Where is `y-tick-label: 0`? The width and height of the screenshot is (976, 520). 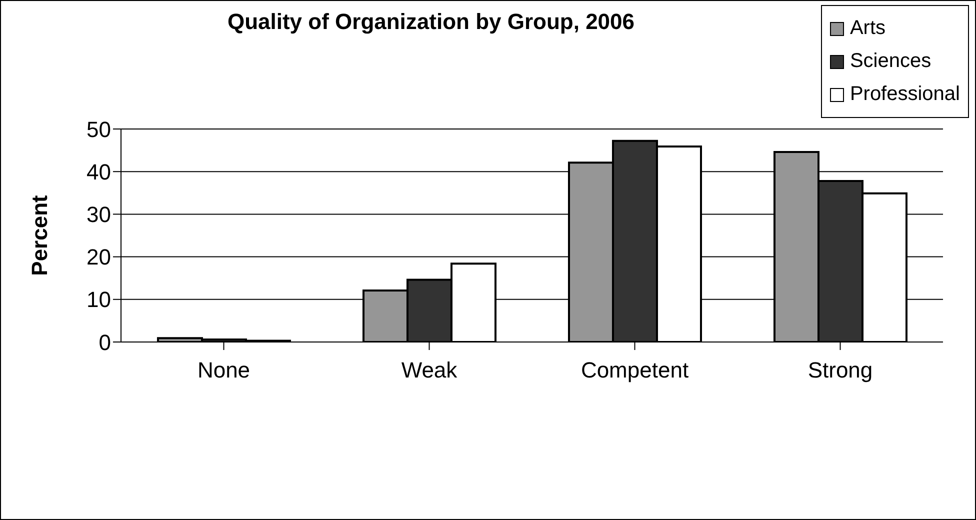
y-tick-label: 0 is located at coordinates (104, 342).